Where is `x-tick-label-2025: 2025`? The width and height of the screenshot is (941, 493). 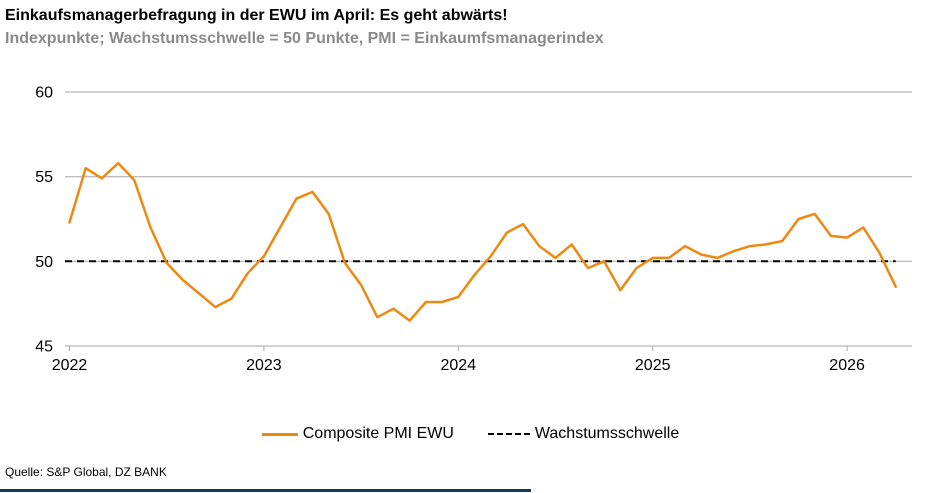 x-tick-label-2025: 2025 is located at coordinates (653, 365).